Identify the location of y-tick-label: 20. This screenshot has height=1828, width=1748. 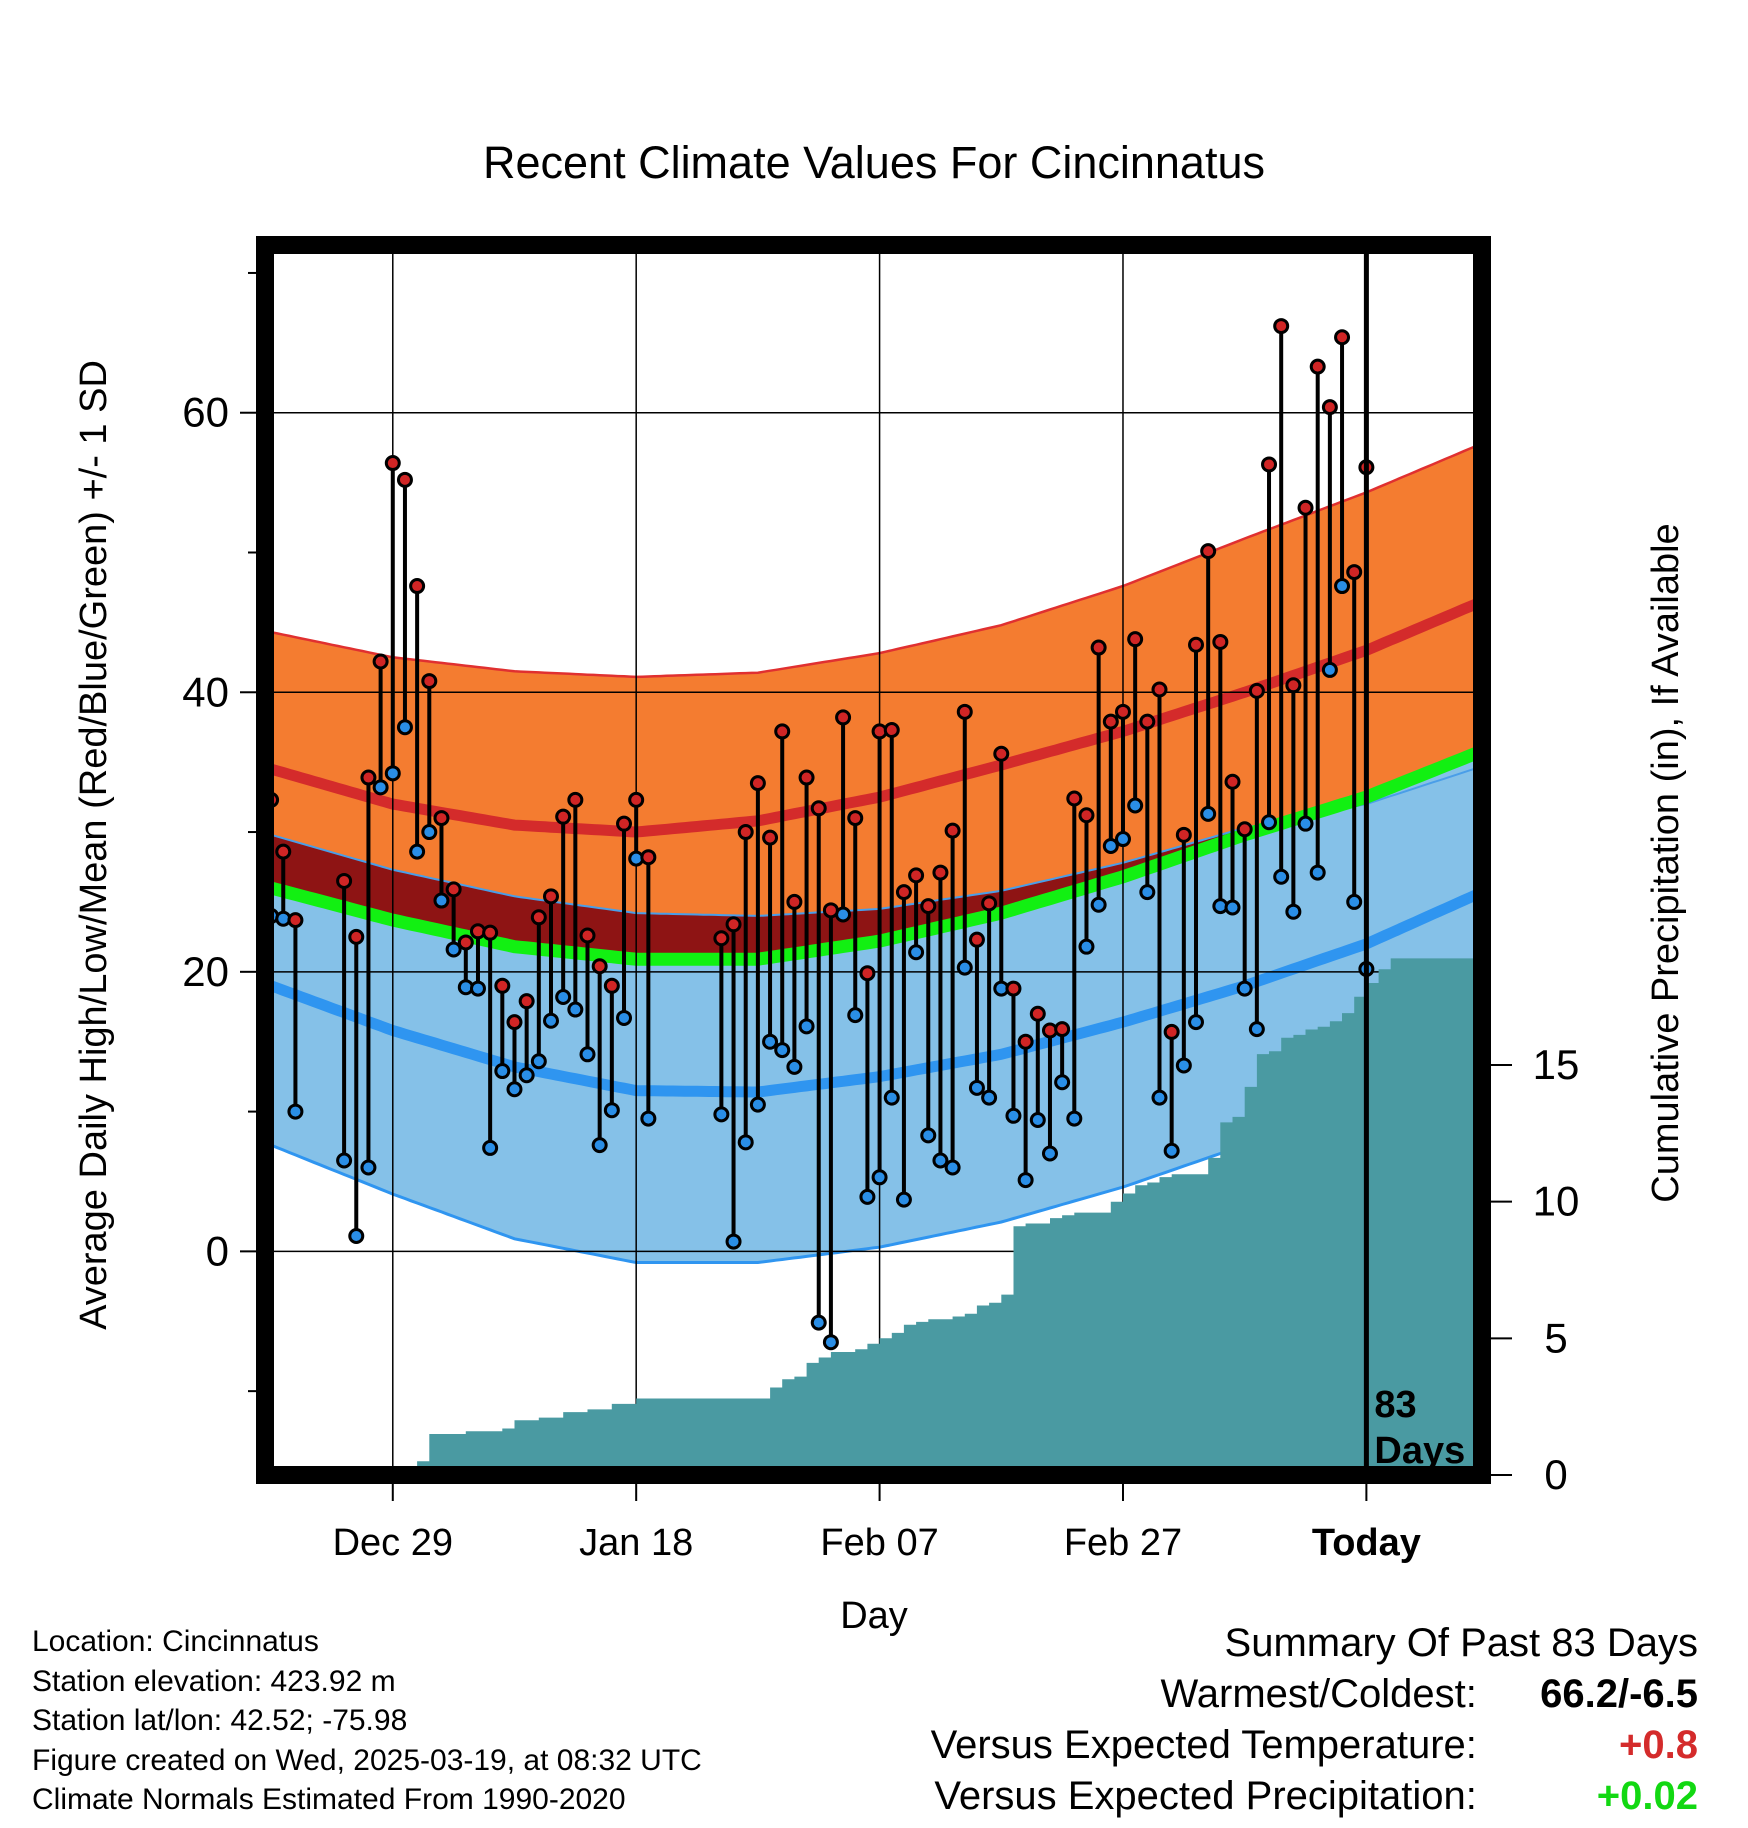
(205, 971).